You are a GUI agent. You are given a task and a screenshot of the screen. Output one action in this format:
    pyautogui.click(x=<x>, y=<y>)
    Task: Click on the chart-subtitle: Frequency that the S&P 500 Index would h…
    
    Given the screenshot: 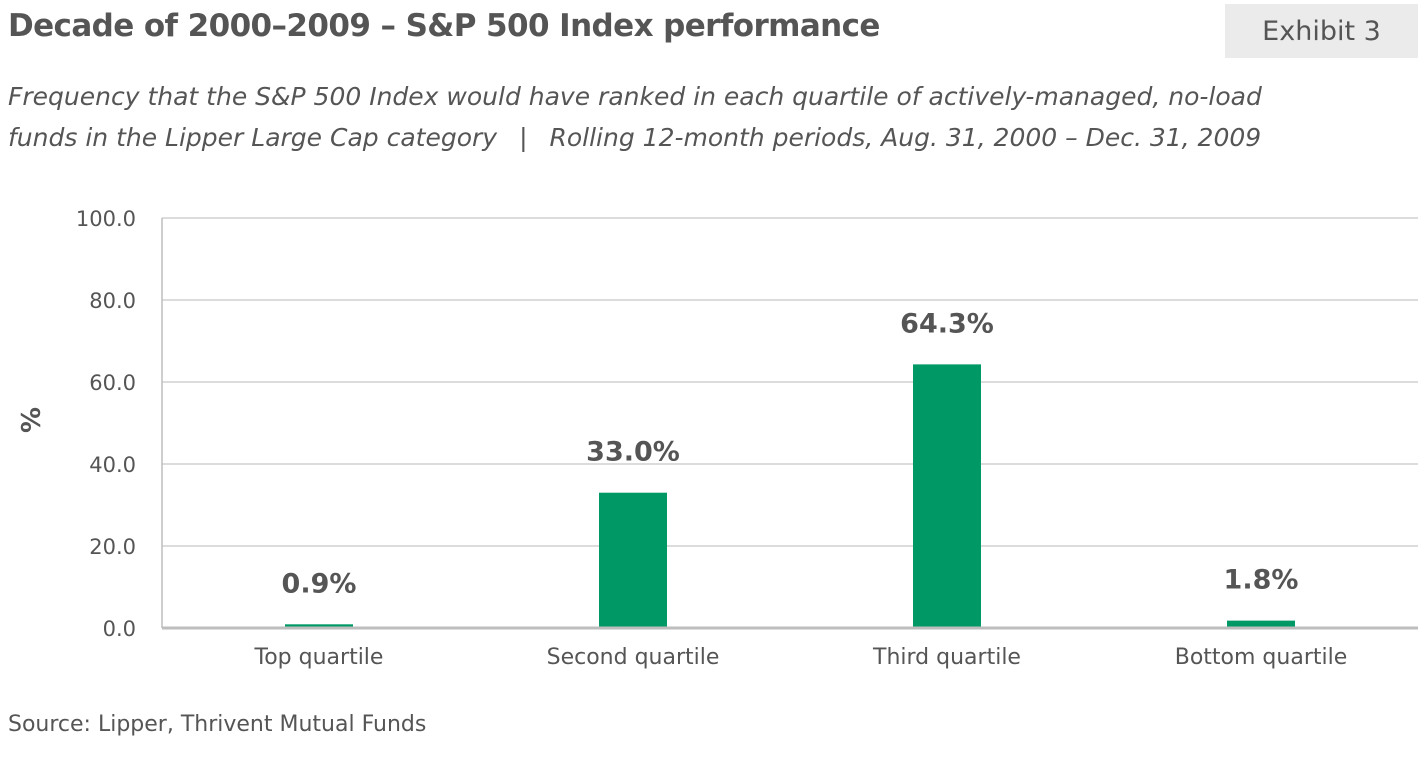 What is the action you would take?
    pyautogui.click(x=698, y=117)
    